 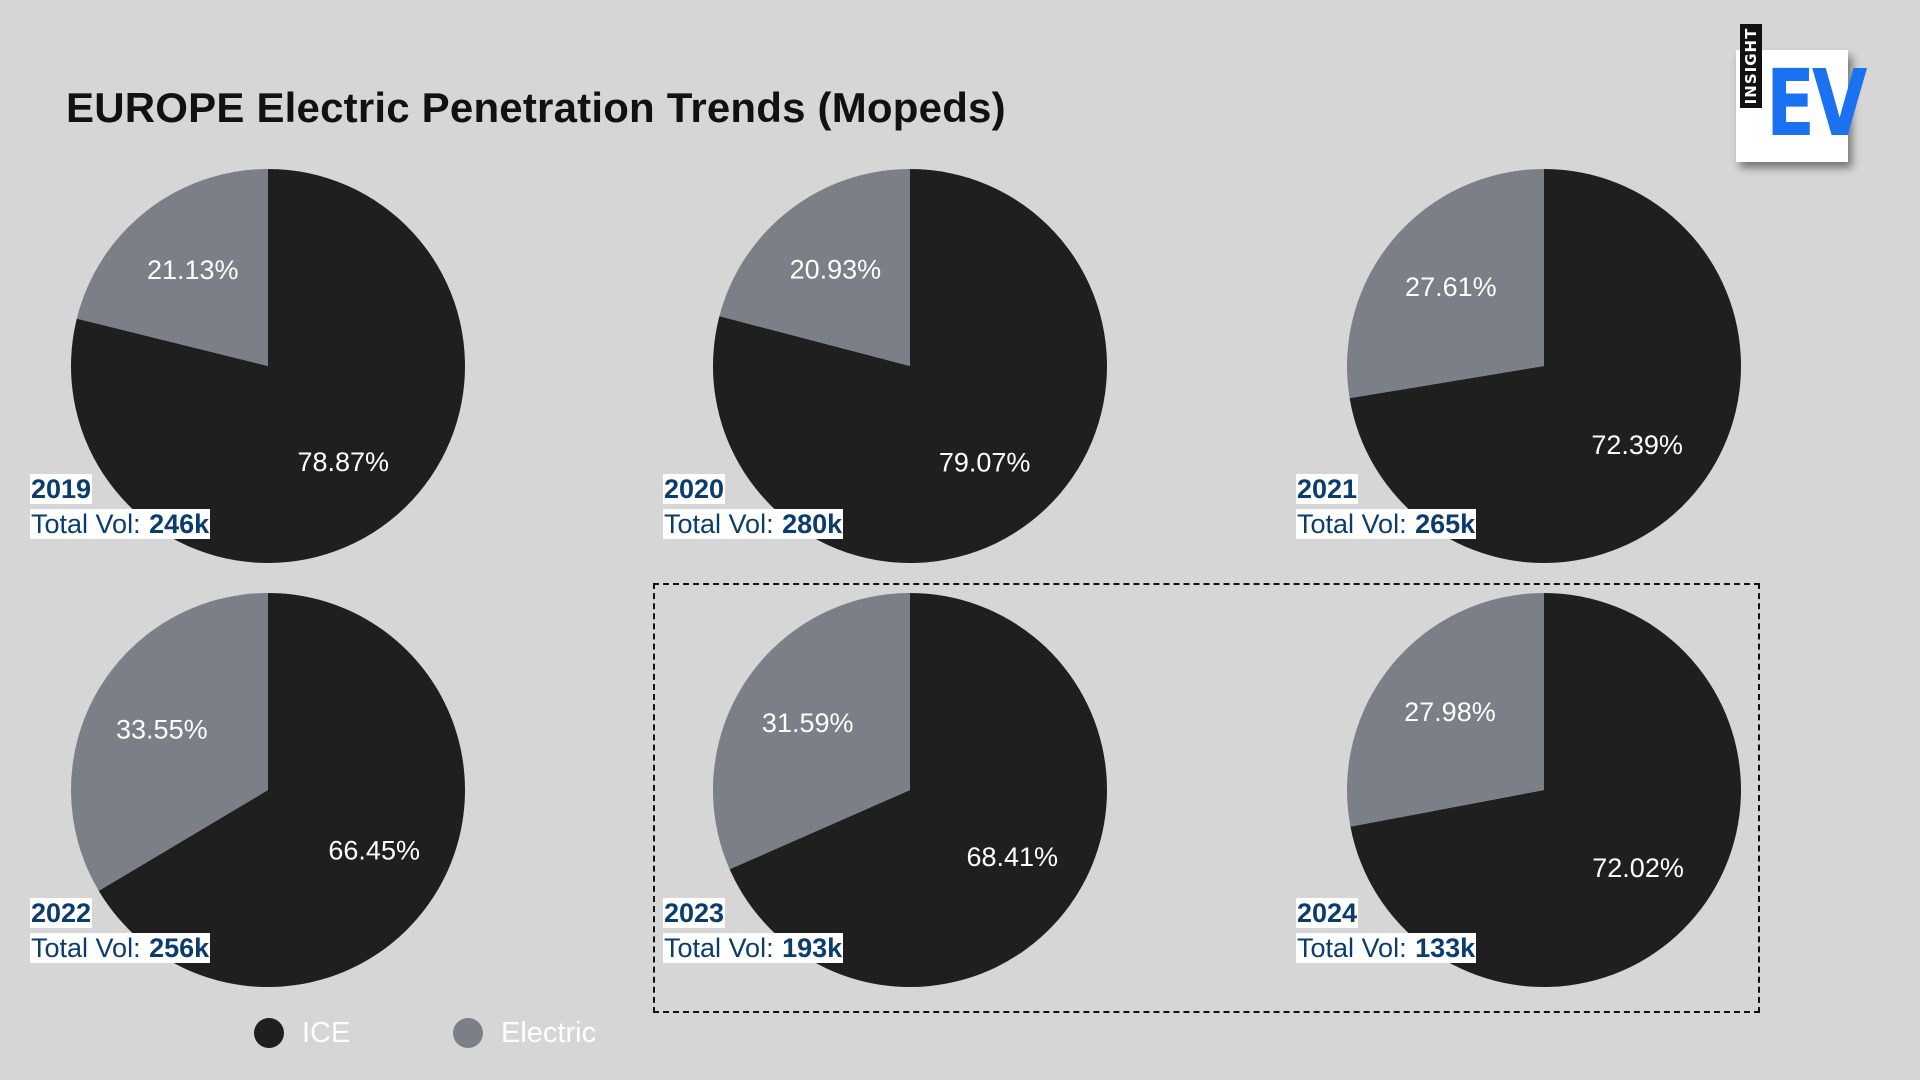 I want to click on legend-electric: Electric, so click(x=525, y=1032).